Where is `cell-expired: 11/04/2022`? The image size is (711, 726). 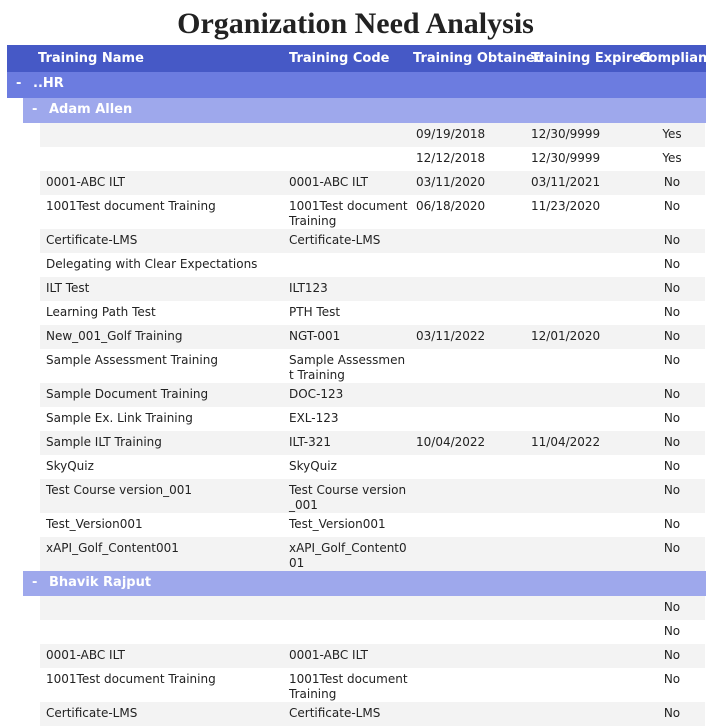
cell-expired: 11/04/2022 is located at coordinates (566, 442).